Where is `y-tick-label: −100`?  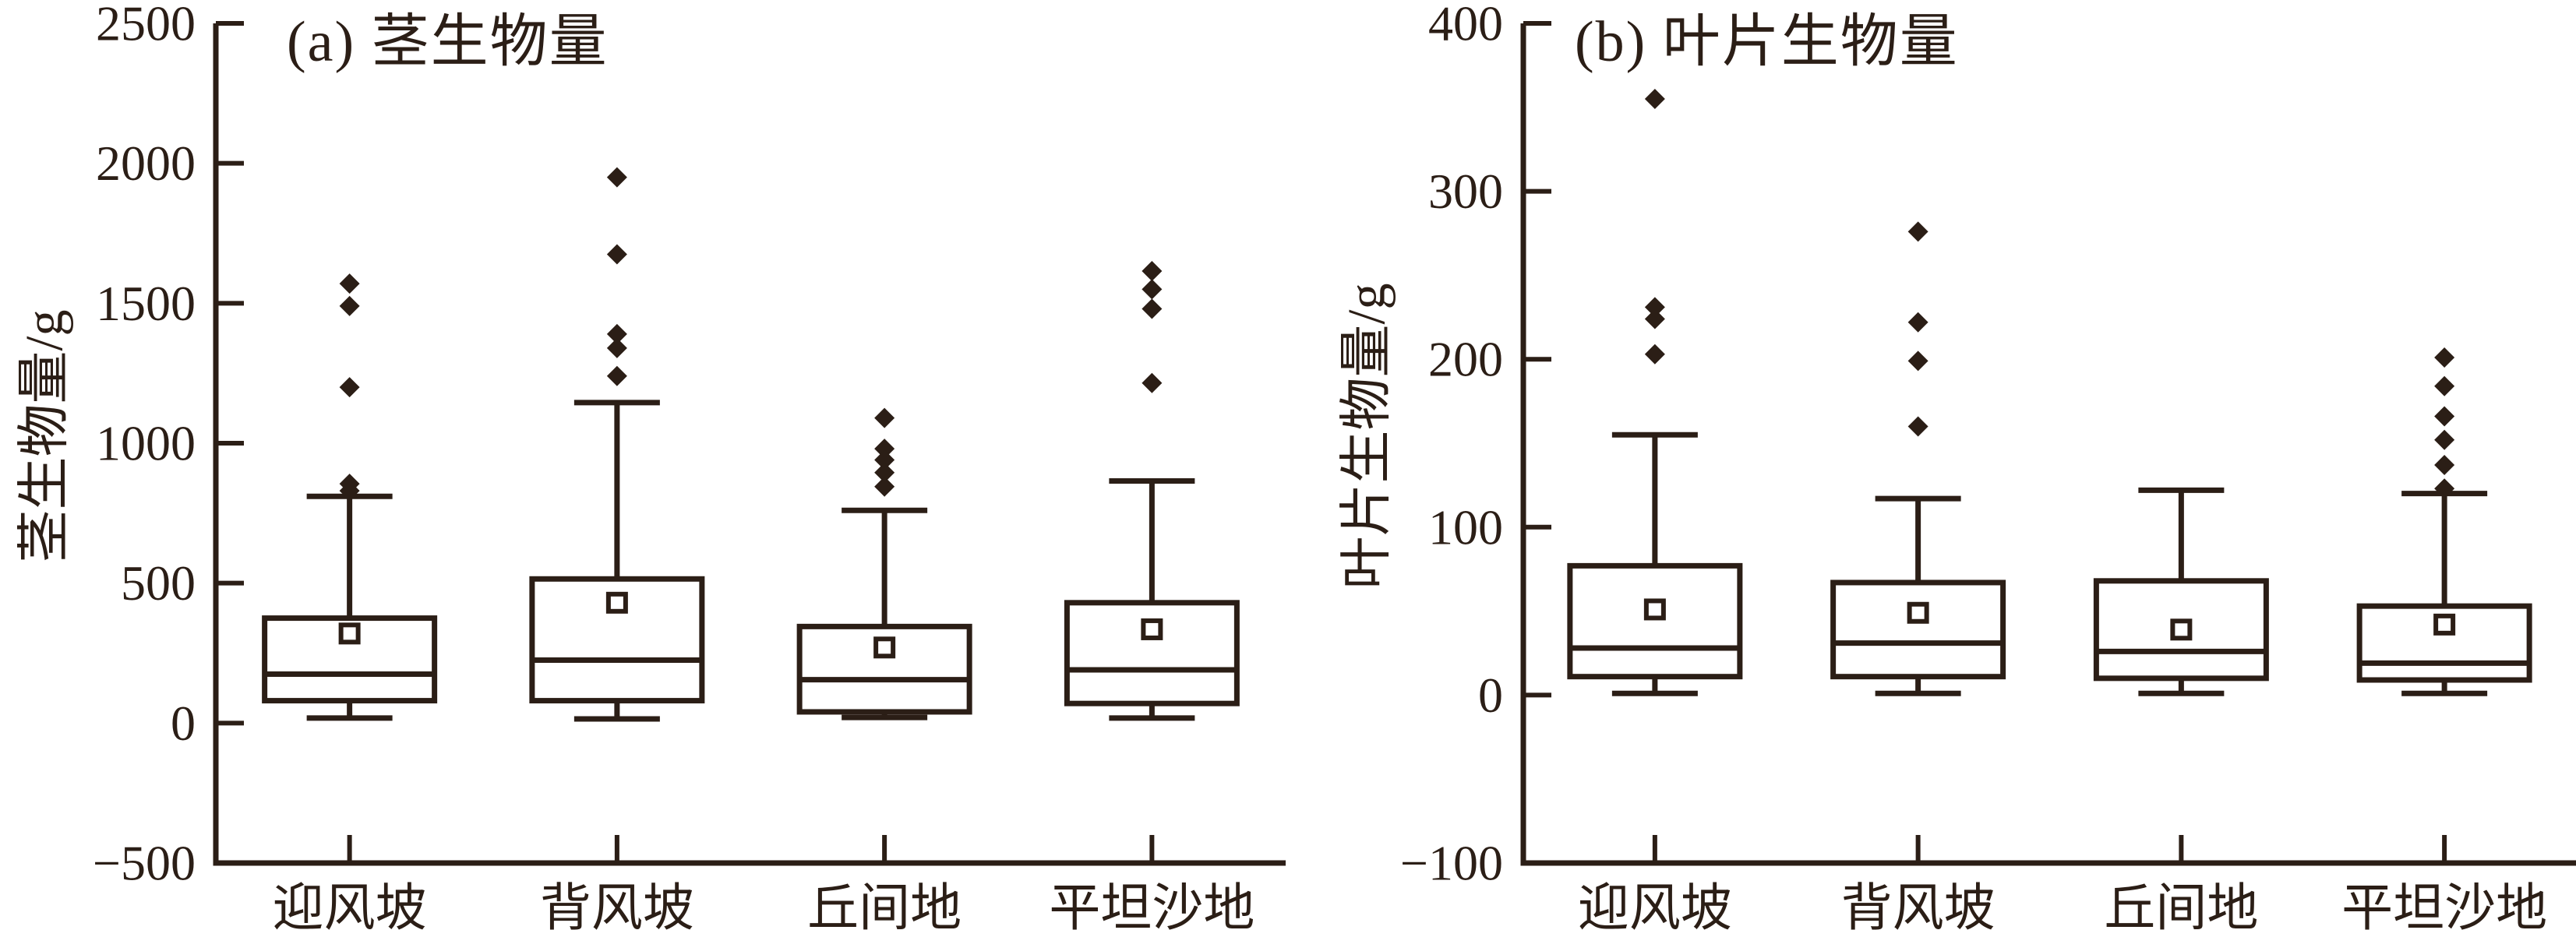
y-tick-label: −100 is located at coordinates (1451, 864).